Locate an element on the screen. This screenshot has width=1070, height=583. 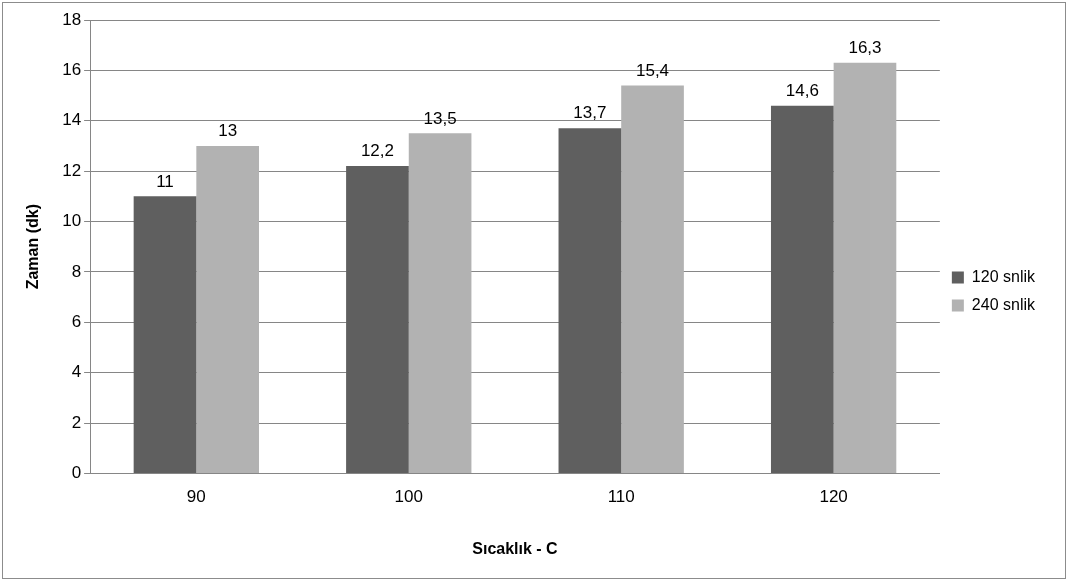
y-tick-label: 4 is located at coordinates (76, 372).